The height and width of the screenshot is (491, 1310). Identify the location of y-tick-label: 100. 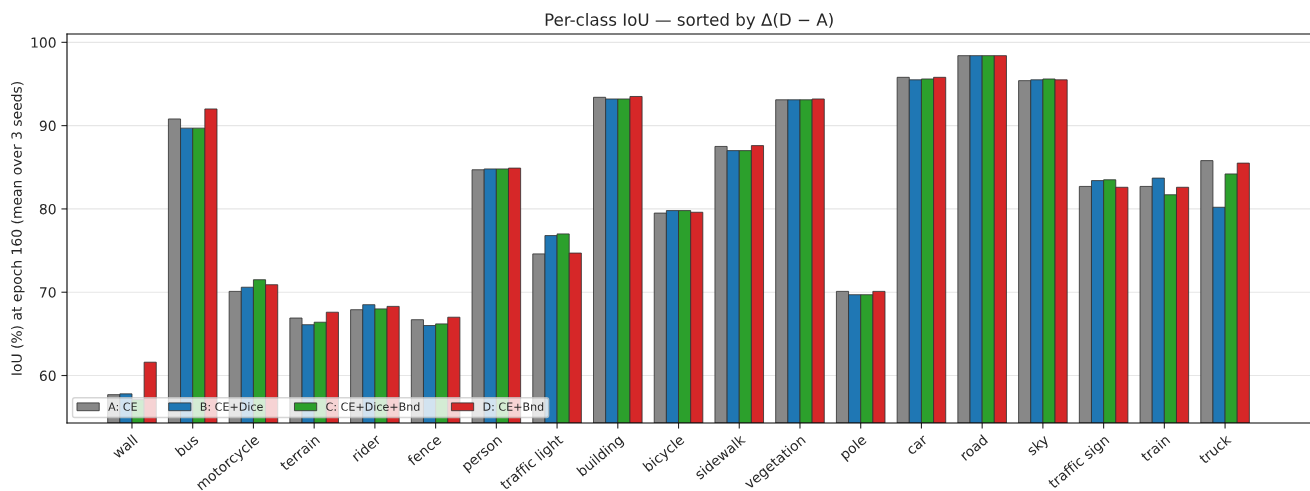
(43, 42).